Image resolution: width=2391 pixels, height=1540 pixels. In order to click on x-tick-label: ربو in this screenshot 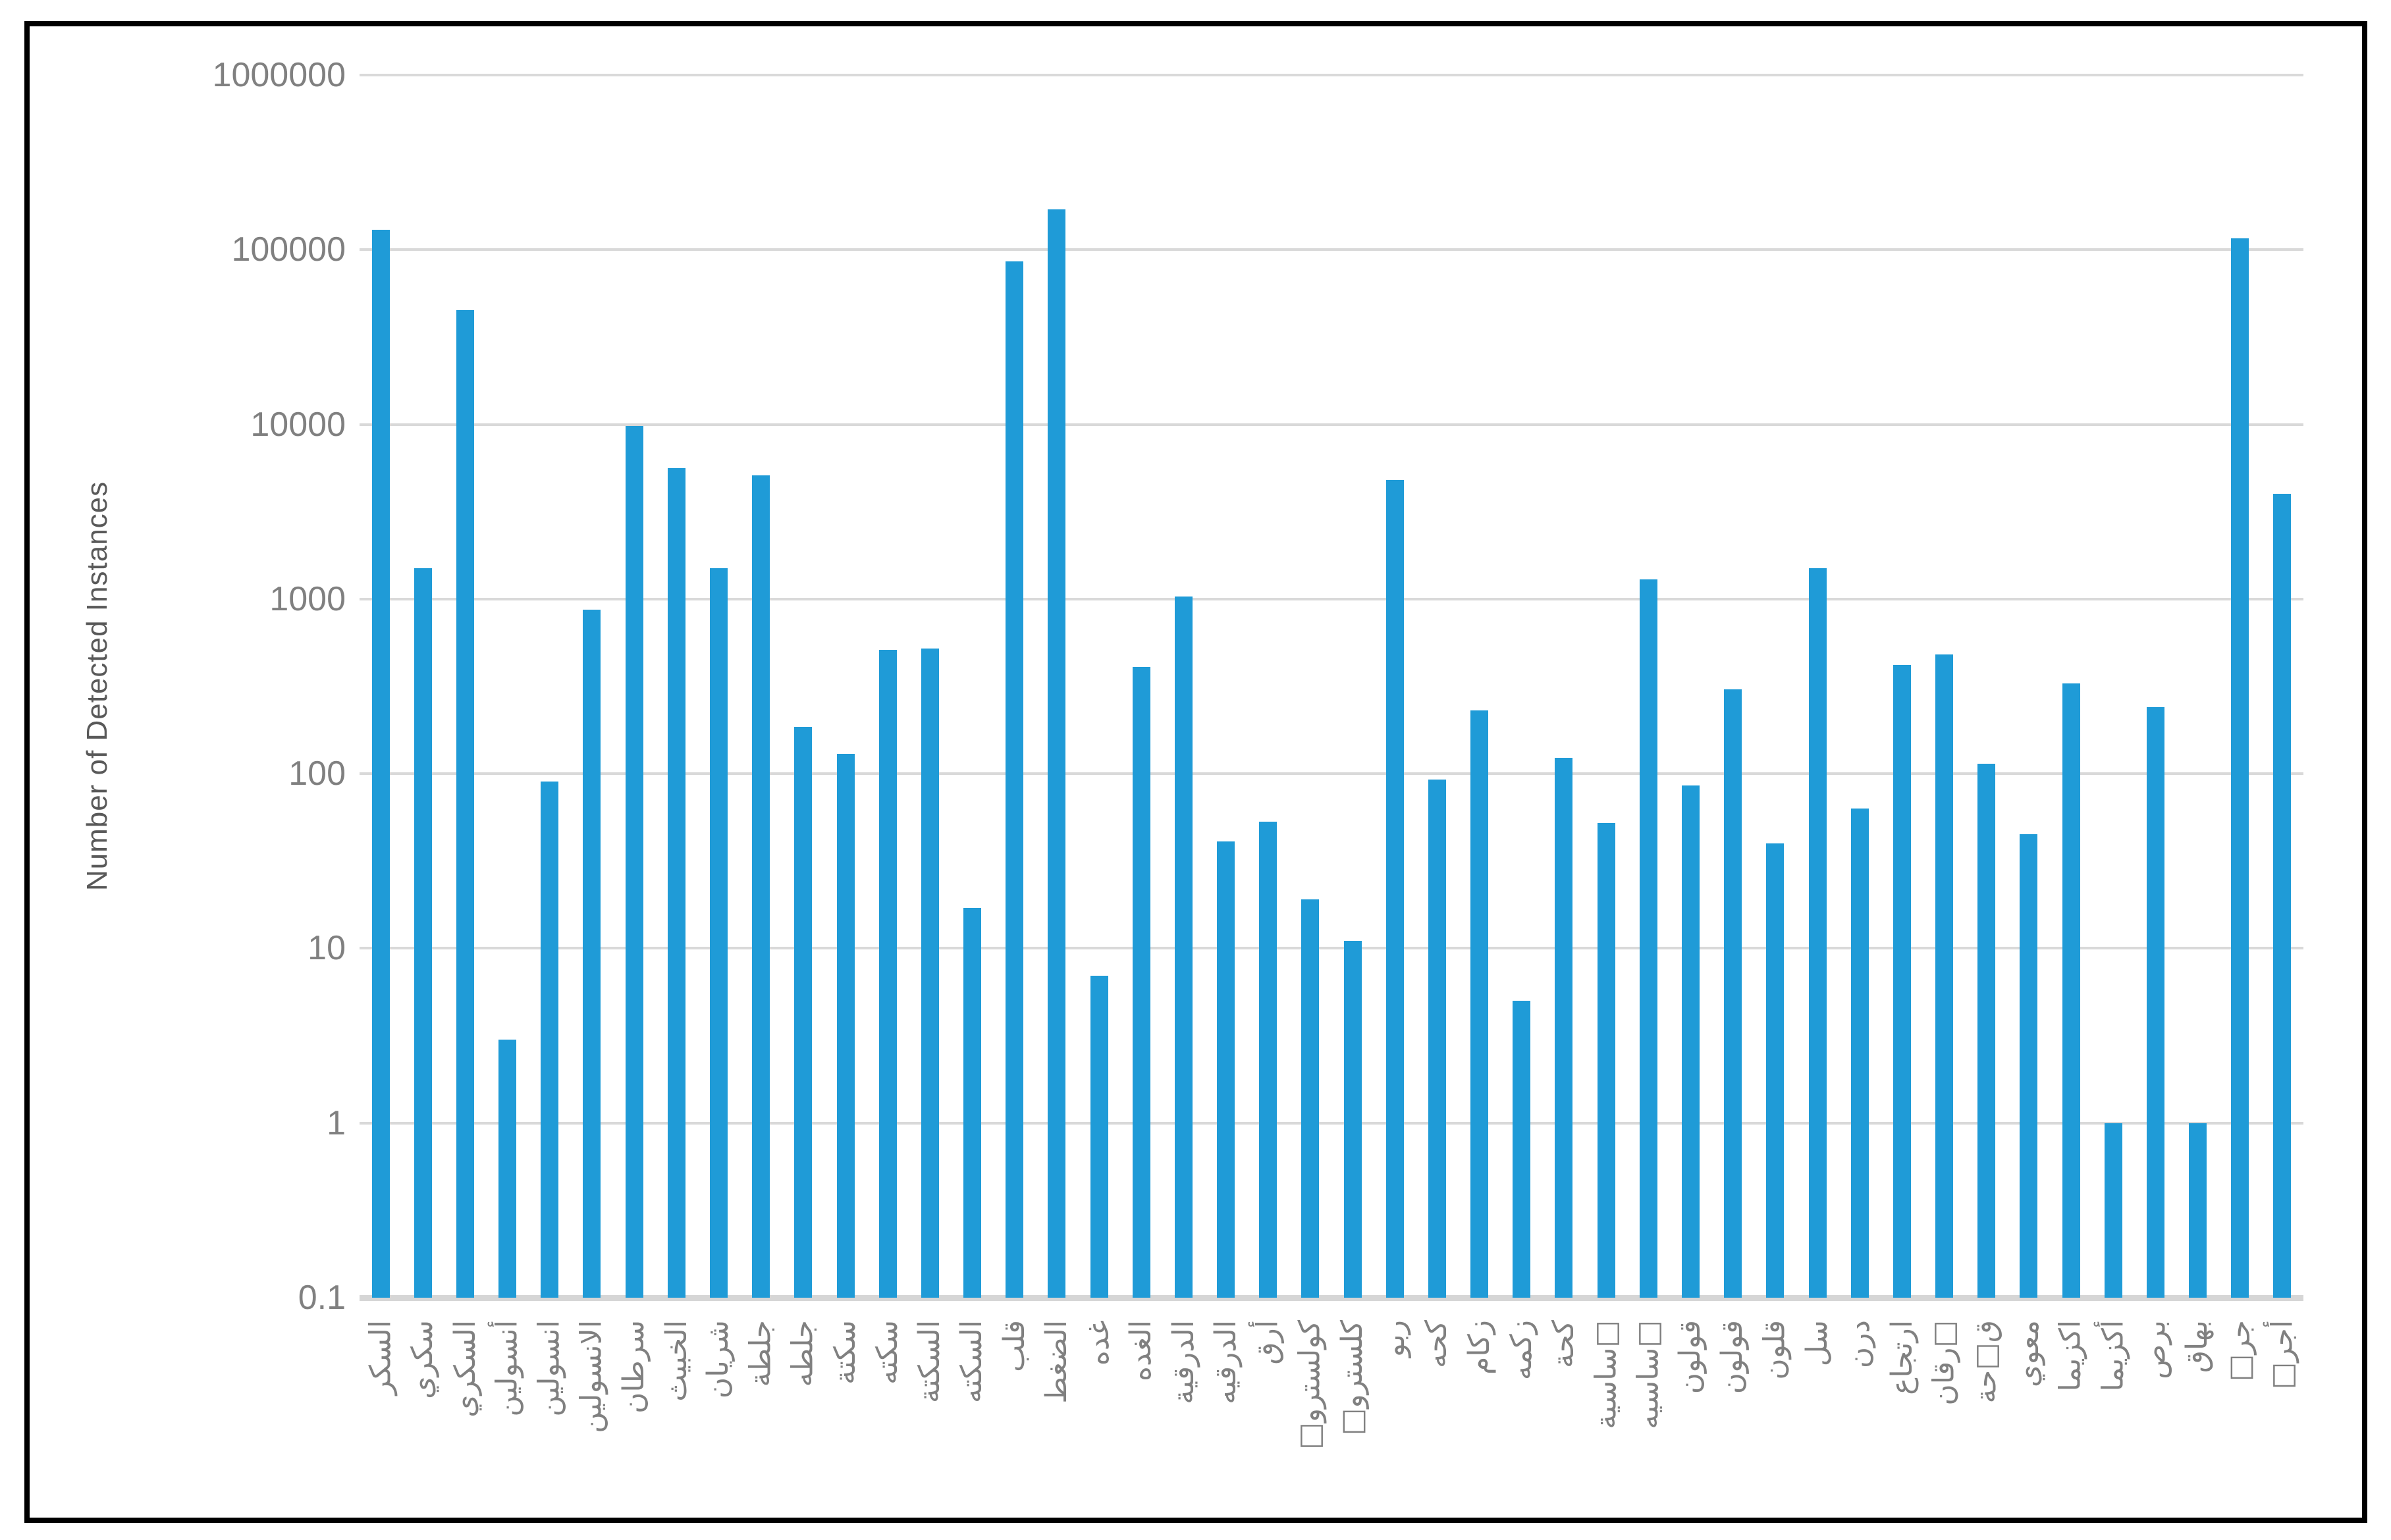, I will do `click(1395, 1339)`.